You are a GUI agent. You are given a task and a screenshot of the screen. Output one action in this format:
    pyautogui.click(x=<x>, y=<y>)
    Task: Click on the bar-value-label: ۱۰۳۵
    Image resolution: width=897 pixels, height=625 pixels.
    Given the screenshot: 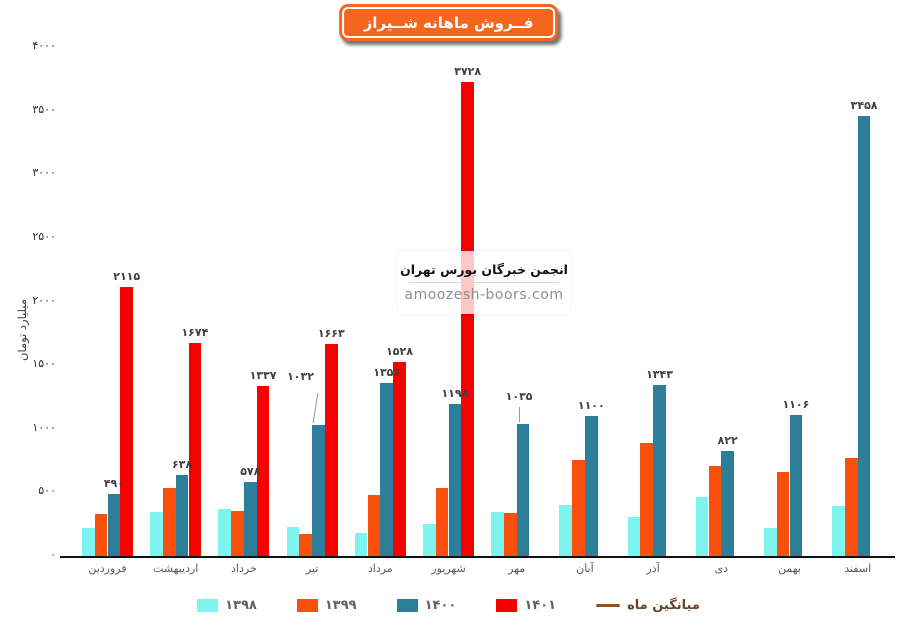 What is the action you would take?
    pyautogui.click(x=519, y=397)
    